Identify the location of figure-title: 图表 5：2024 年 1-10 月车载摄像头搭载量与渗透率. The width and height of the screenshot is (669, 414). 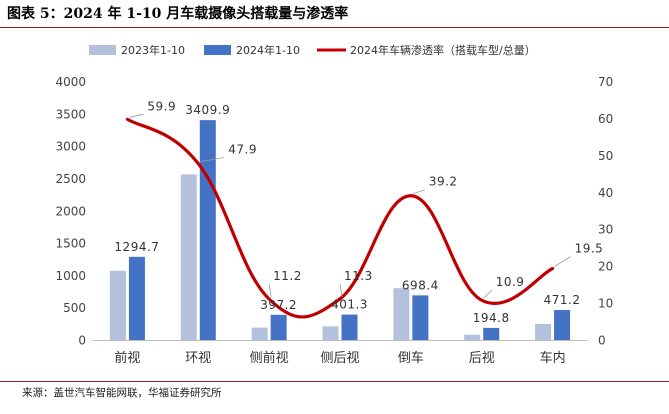
(178, 14).